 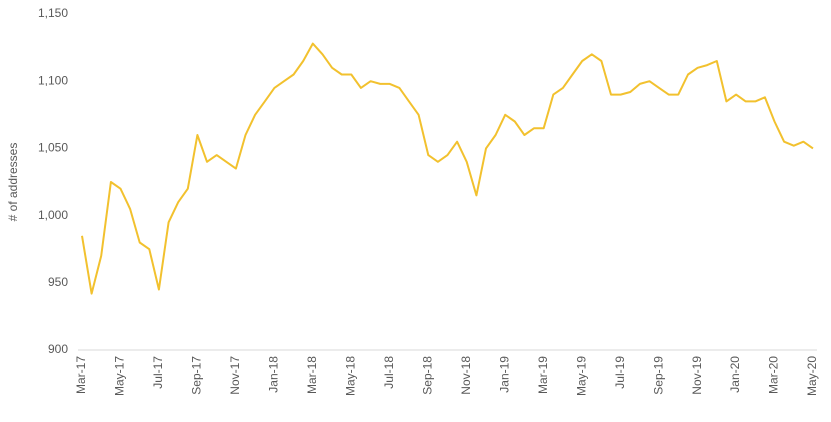 What do you see at coordinates (235, 375) in the screenshot?
I see `x-tick-label: Nov-17` at bounding box center [235, 375].